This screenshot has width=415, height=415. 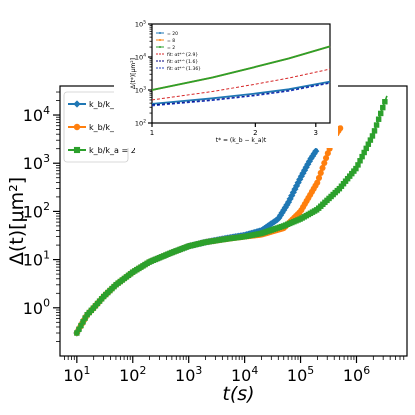 What do you see at coordinates (255, 133) in the screenshot?
I see `inset-x-tick-label: 2` at bounding box center [255, 133].